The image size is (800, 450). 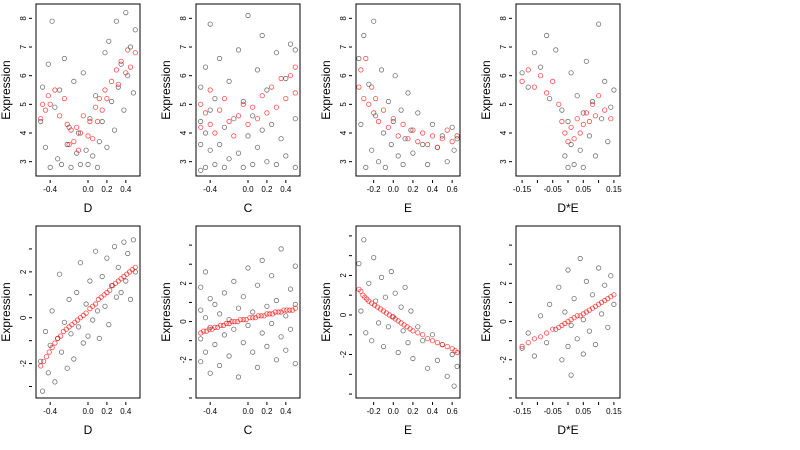 I want to click on y-tick-label: 0, so click(x=503, y=321).